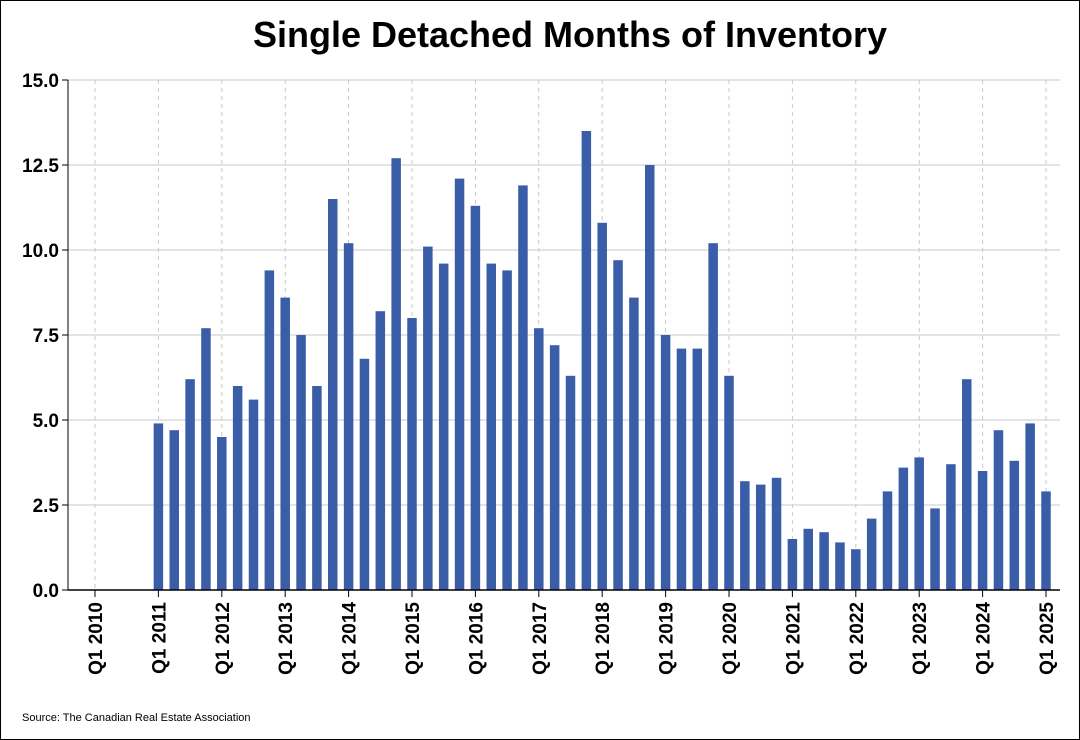 This screenshot has height=740, width=1080. Describe the element at coordinates (793, 638) in the screenshot. I see `x-tick-label: Q1 2021` at that location.